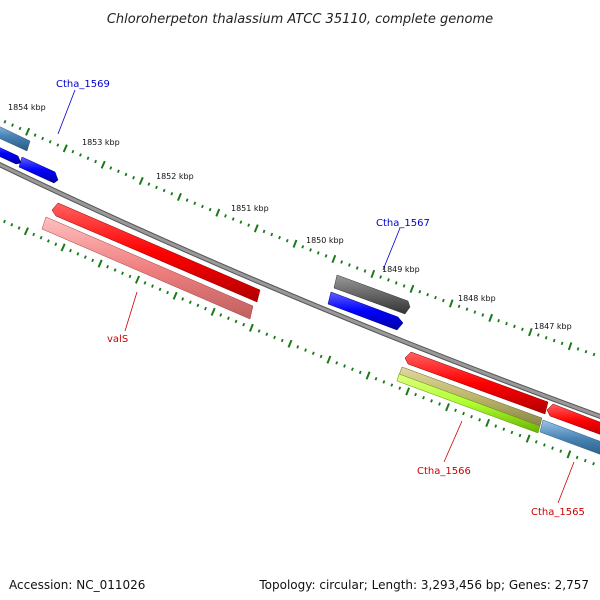  I want to click on gene-vals-feature, so click(156, 252).